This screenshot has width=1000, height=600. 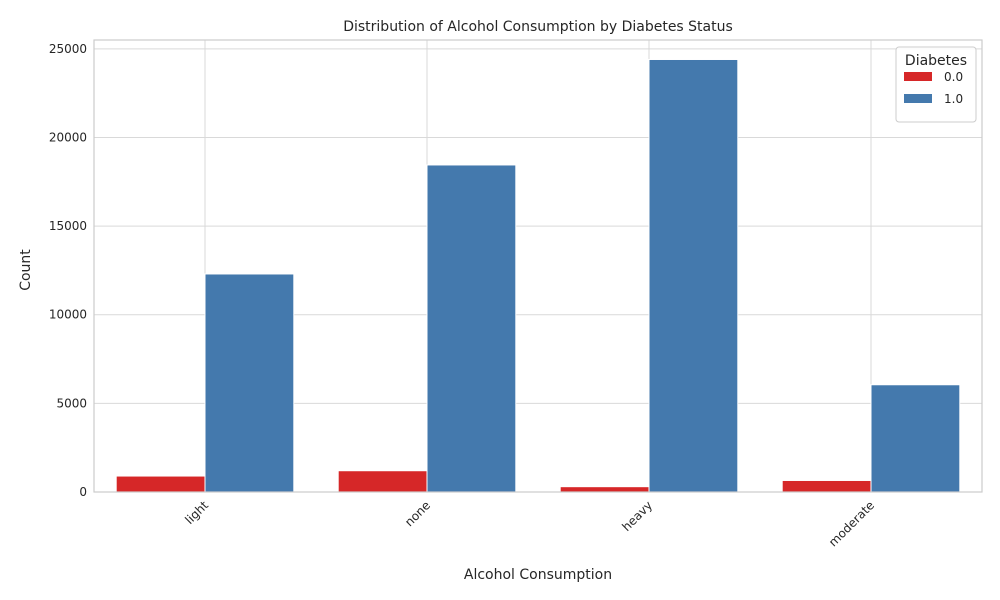 I want to click on bar-light-0.0, so click(x=160, y=484).